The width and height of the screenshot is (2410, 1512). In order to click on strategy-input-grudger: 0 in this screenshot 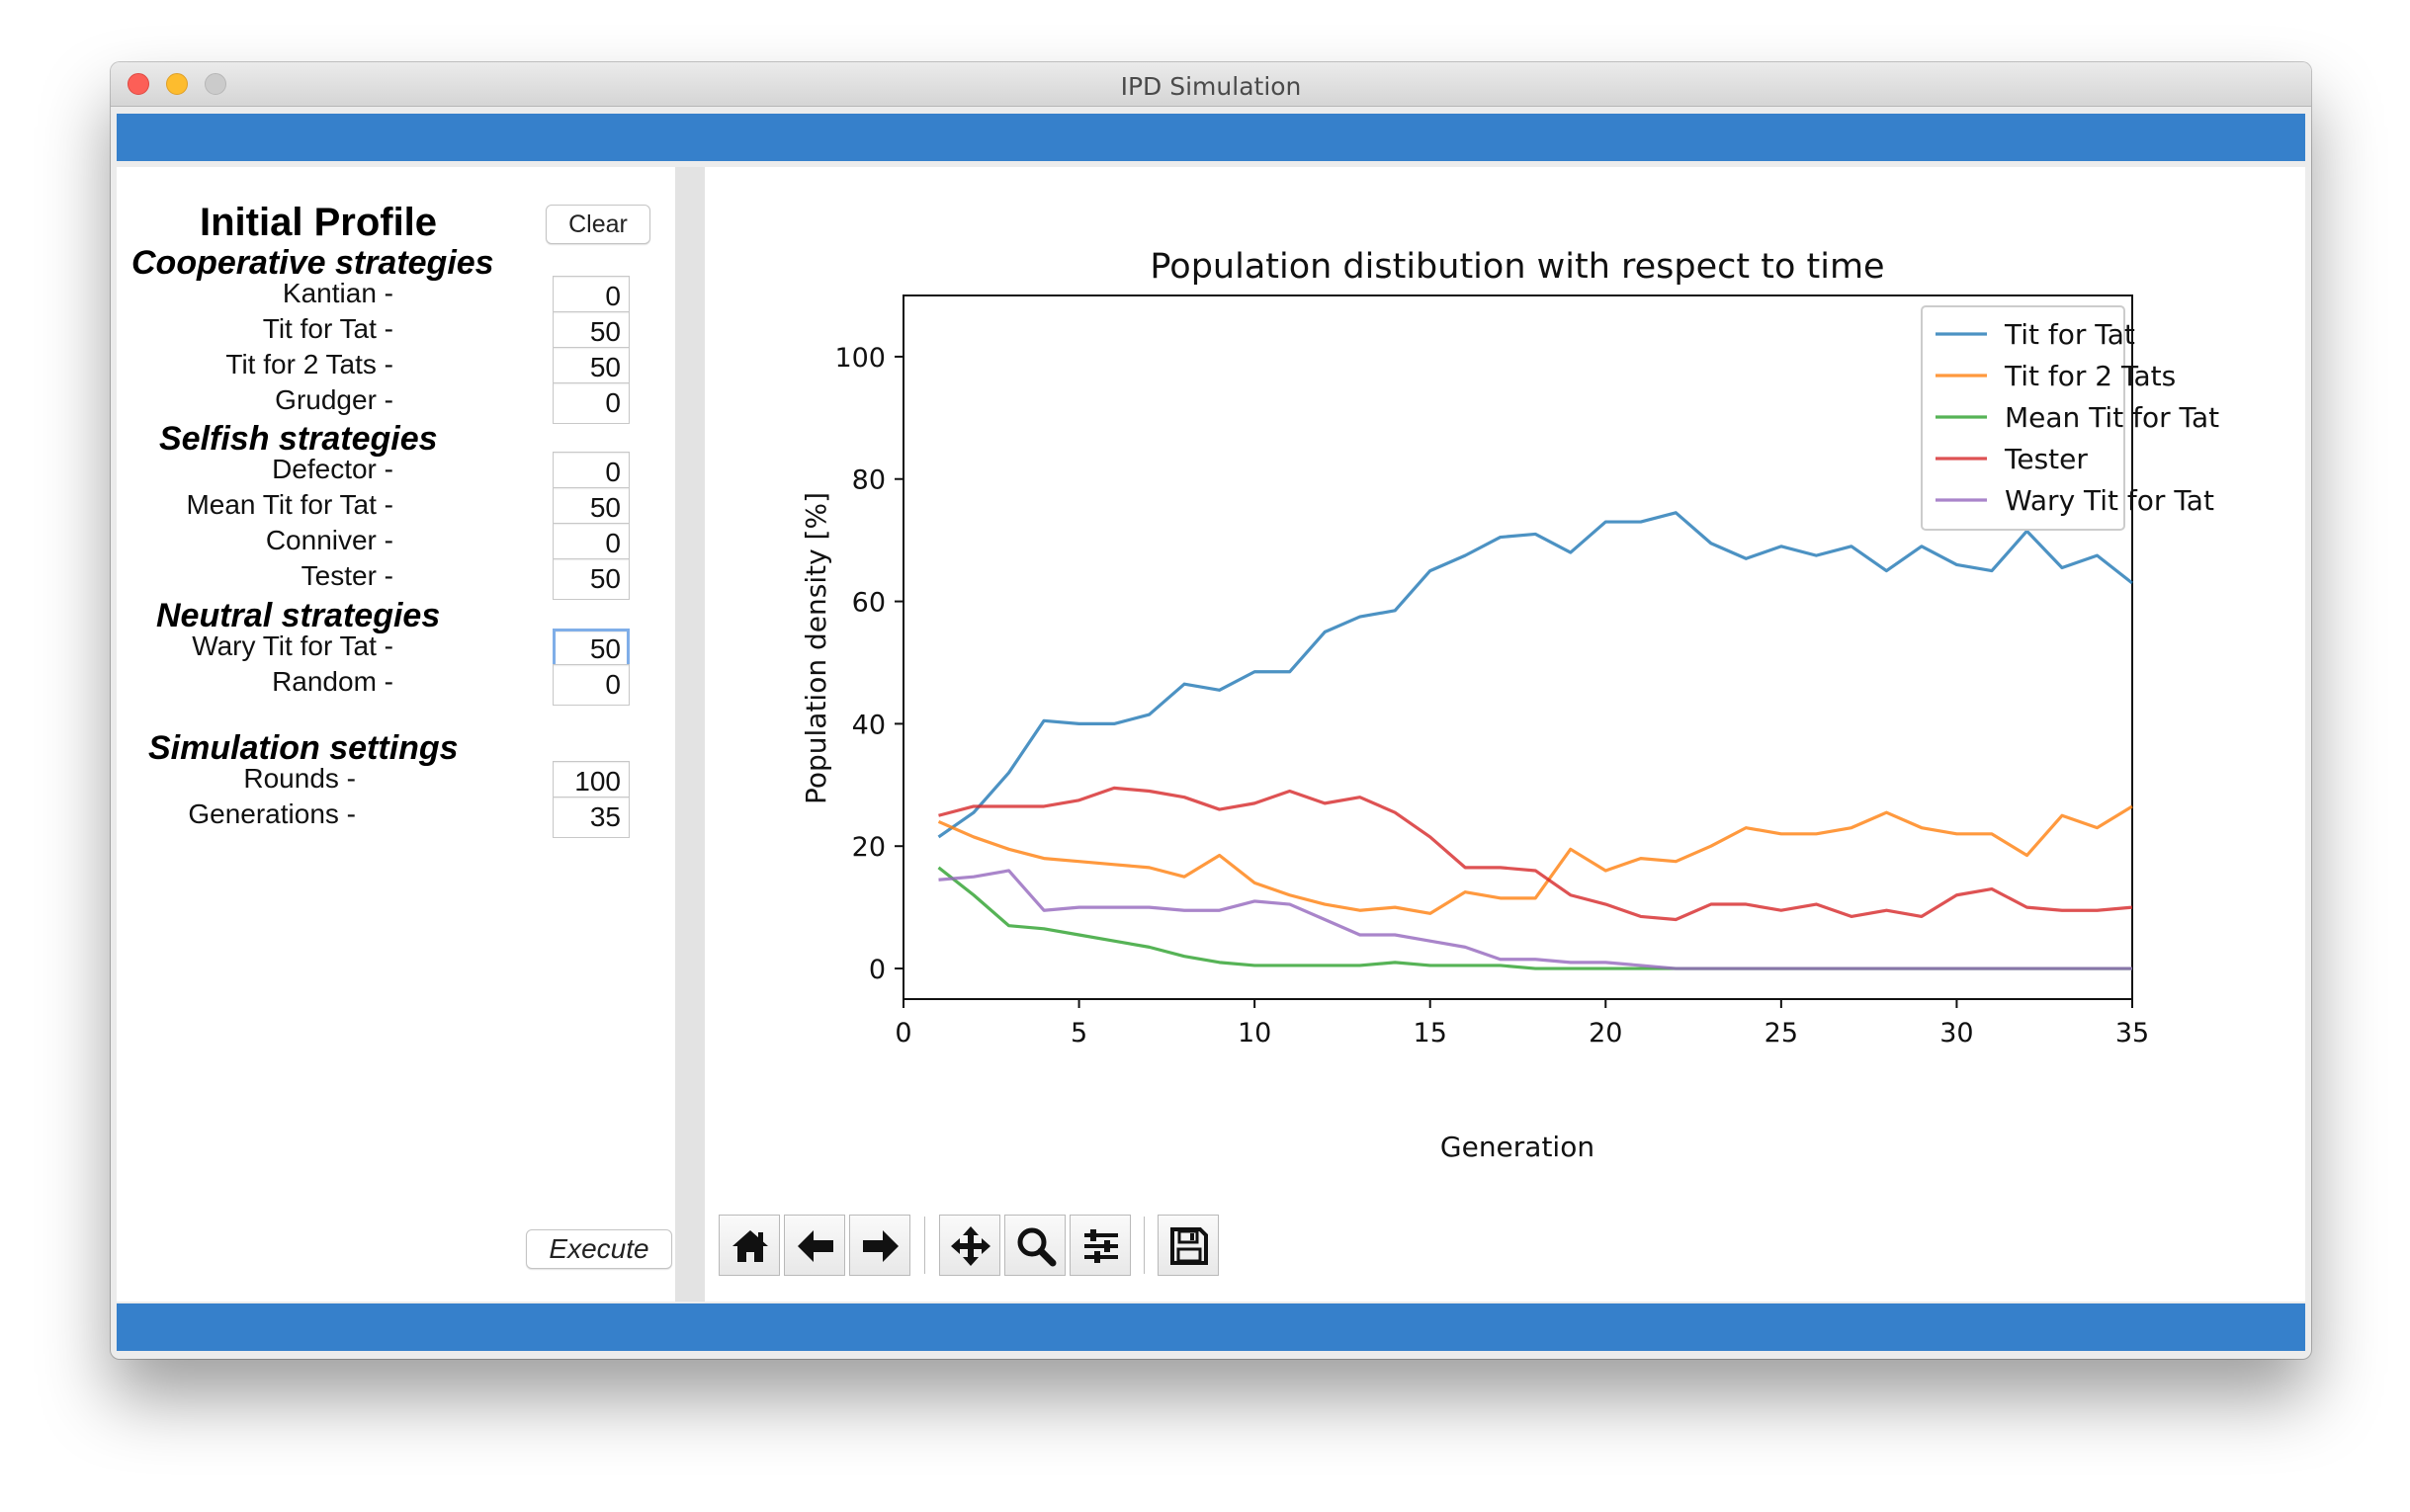, I will do `click(591, 403)`.